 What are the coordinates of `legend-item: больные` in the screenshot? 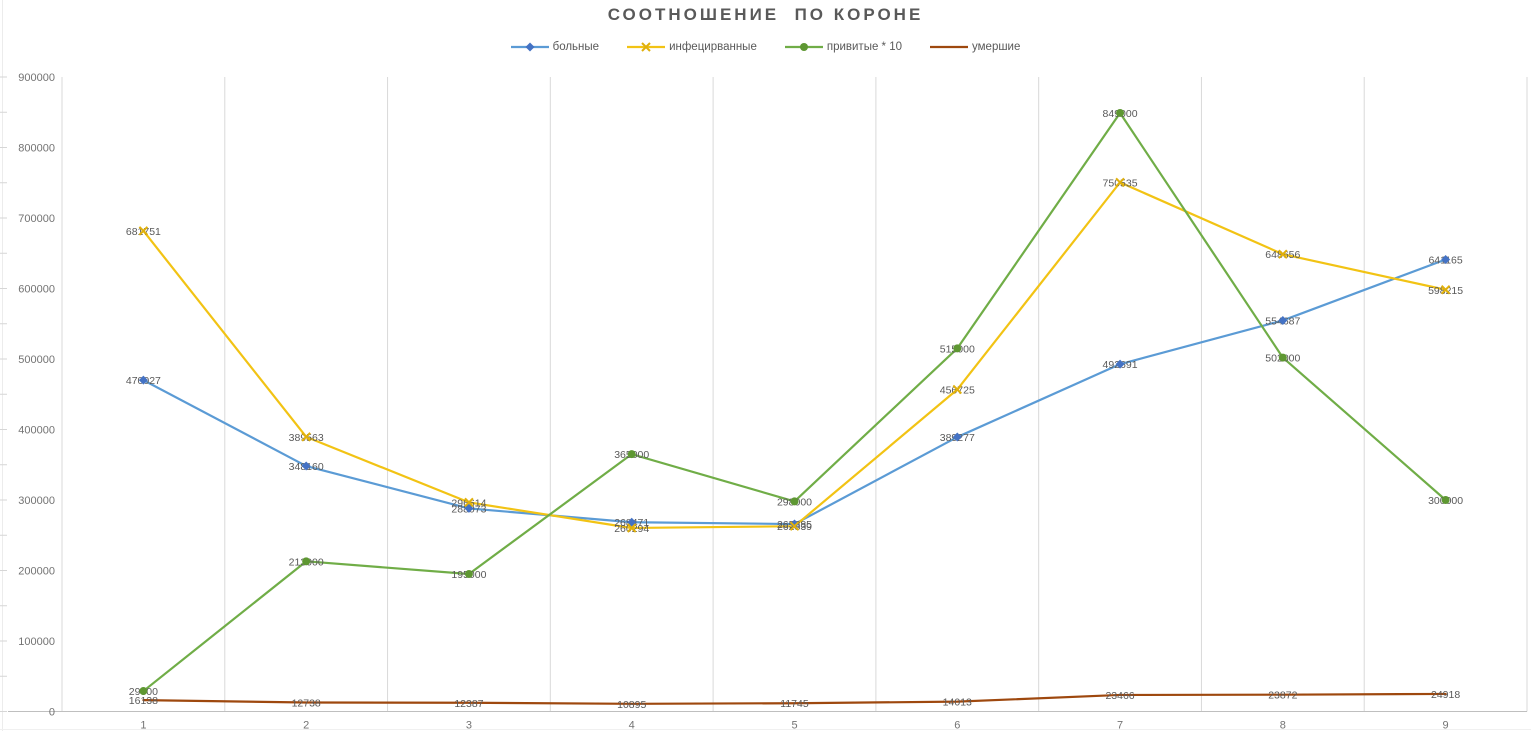 It's located at (555, 47).